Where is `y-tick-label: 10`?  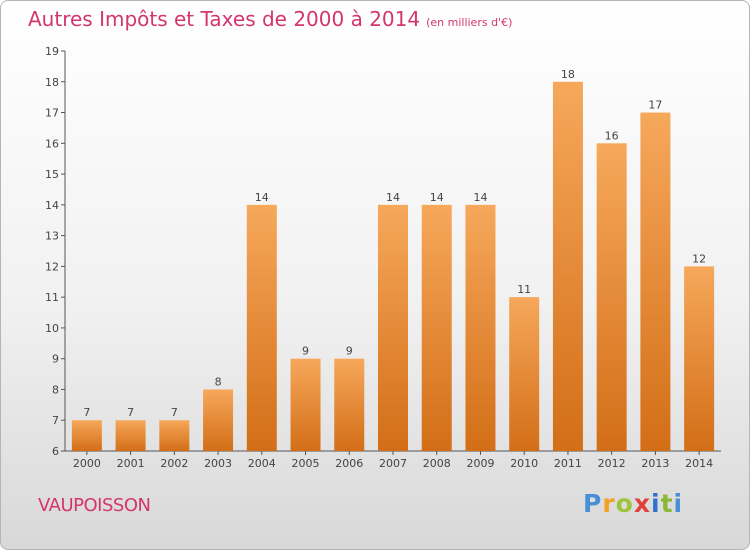 y-tick-label: 10 is located at coordinates (52, 328).